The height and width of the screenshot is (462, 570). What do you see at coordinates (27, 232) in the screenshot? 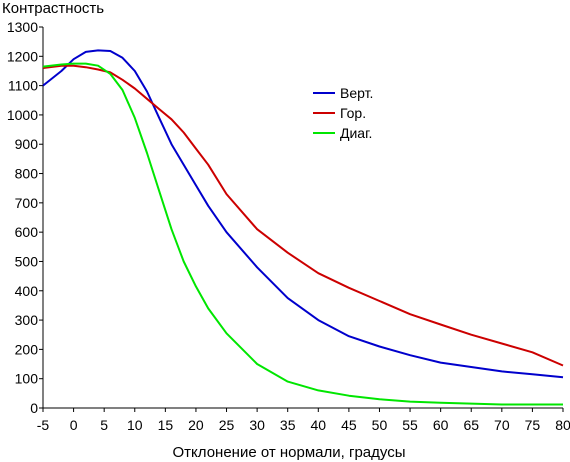
I see `y-tick-label: 600` at bounding box center [27, 232].